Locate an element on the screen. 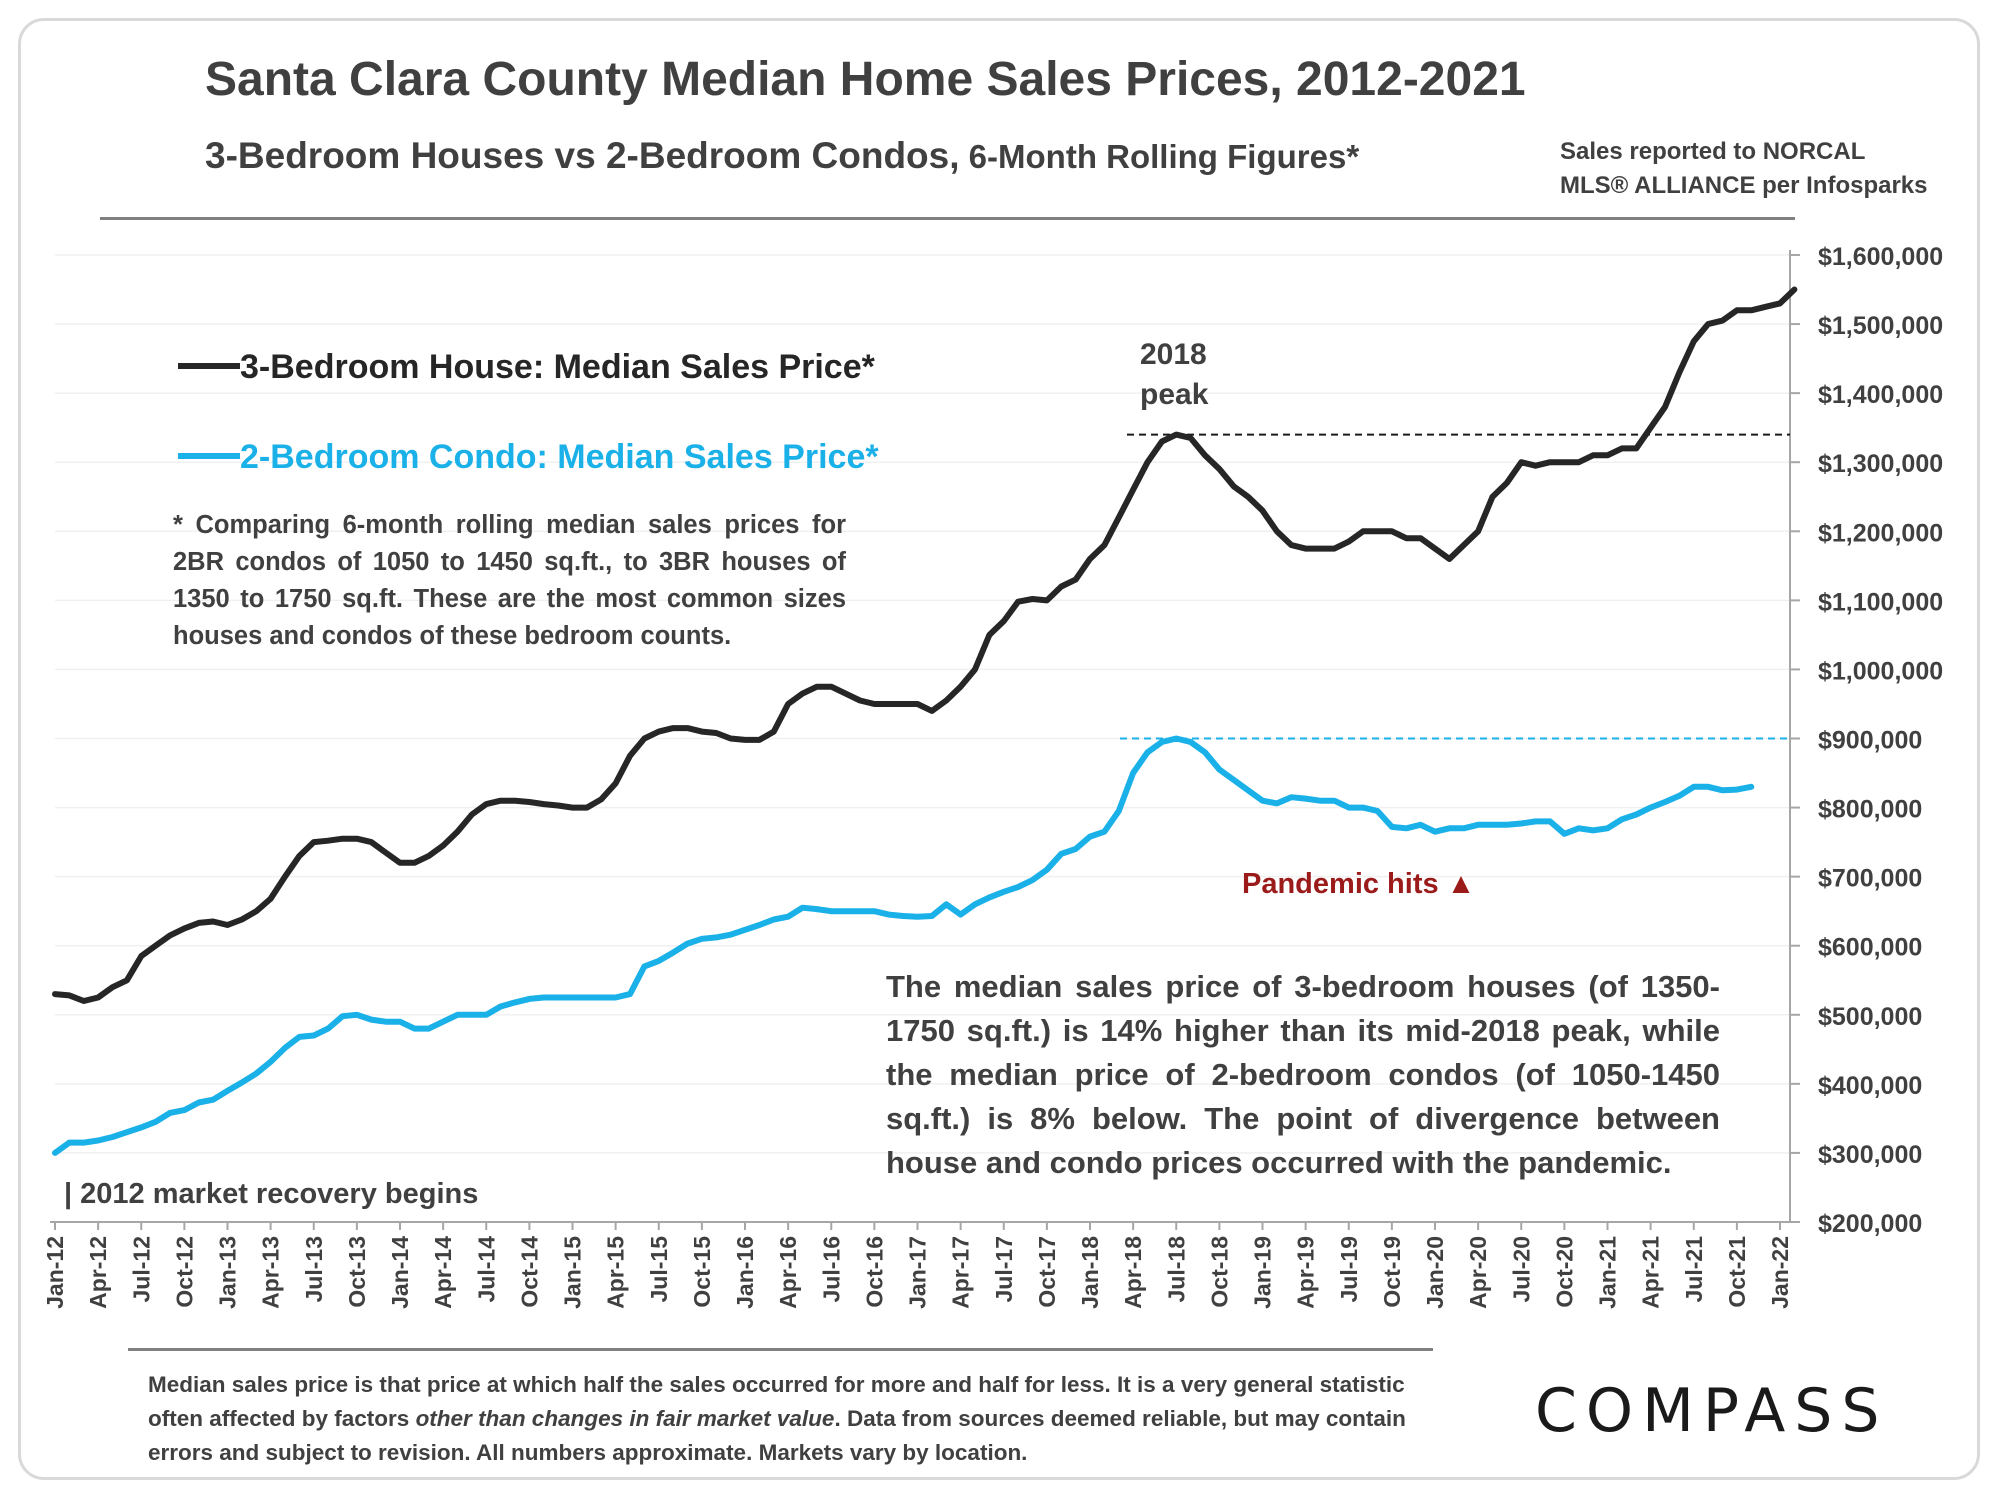 The width and height of the screenshot is (2000, 1500). x-tick-label: Jul-15 is located at coordinates (659, 1269).